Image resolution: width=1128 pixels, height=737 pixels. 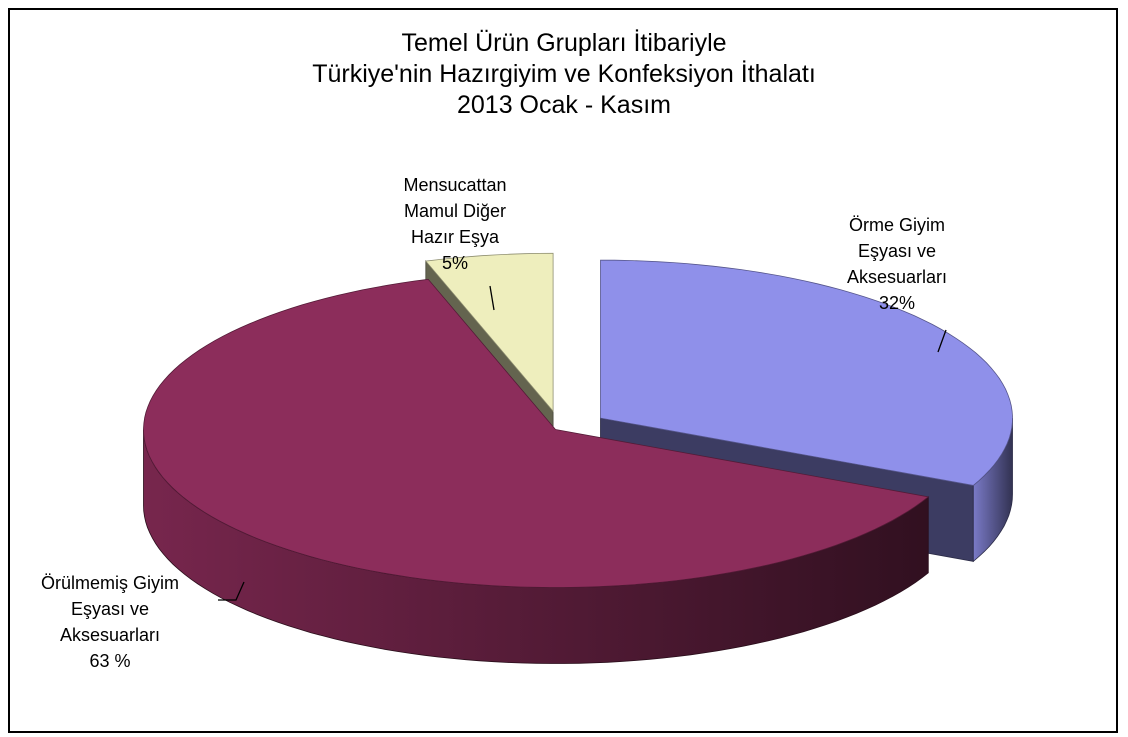 What do you see at coordinates (897, 251) in the screenshot?
I see `slice-name: Örme Giyim Eşyası ve Aksesuarları` at bounding box center [897, 251].